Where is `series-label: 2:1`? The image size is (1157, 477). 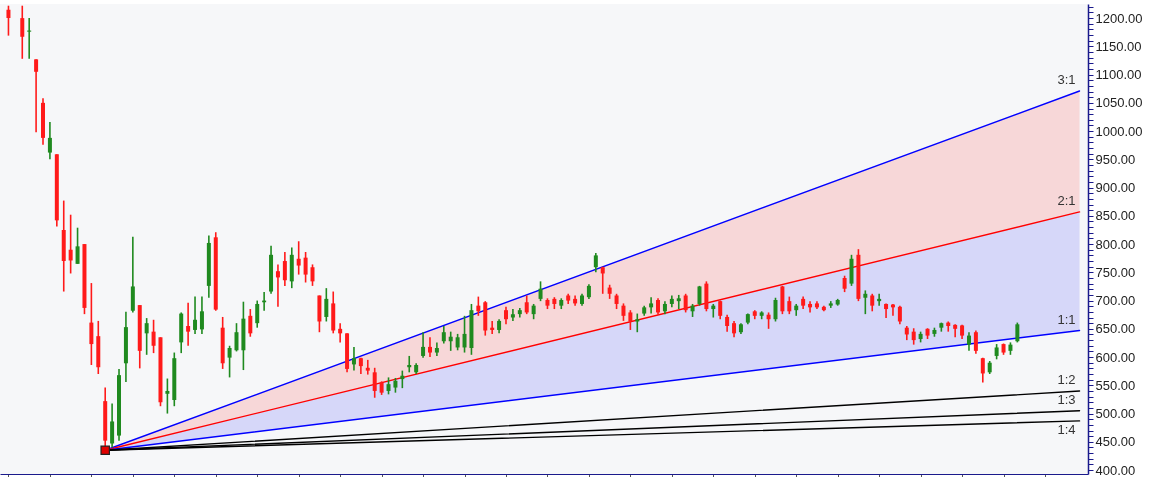 series-label: 2:1 is located at coordinates (1066, 200).